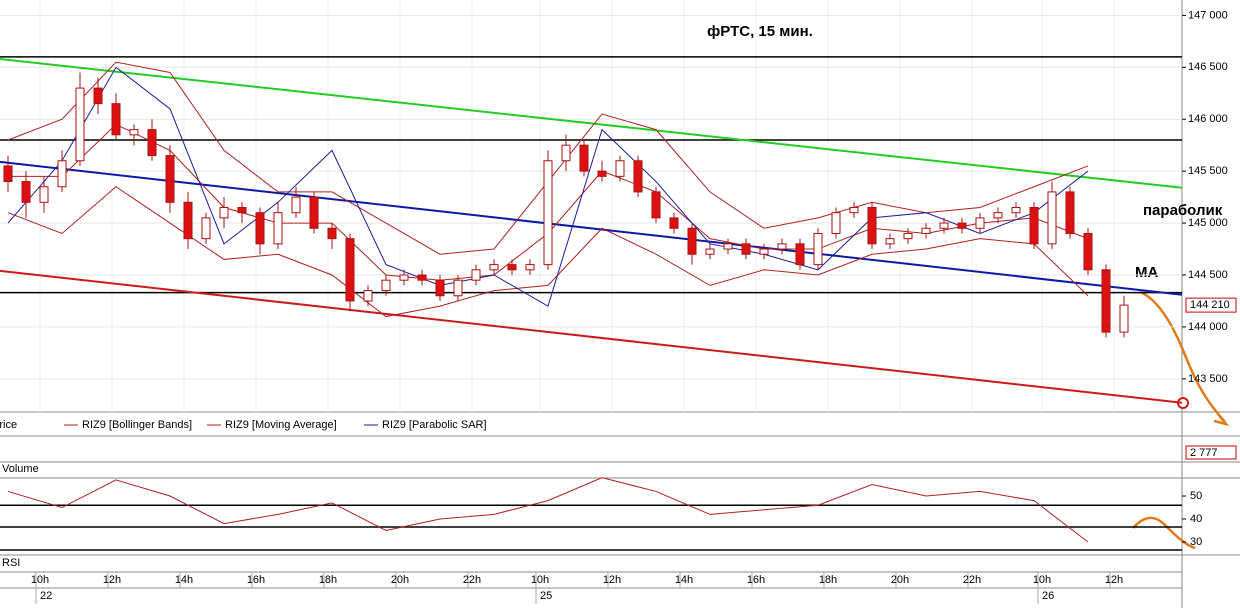 The width and height of the screenshot is (1240, 613). I want to click on rsi-tick-label: 50, so click(1196, 496).